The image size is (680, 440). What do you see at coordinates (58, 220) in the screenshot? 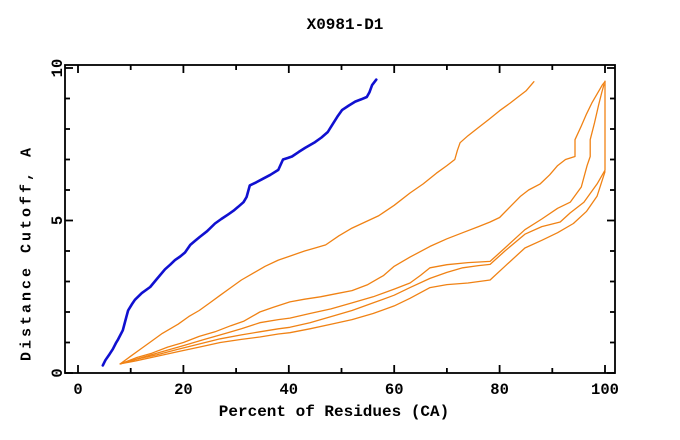
I see `y-tick-label: 5` at bounding box center [58, 220].